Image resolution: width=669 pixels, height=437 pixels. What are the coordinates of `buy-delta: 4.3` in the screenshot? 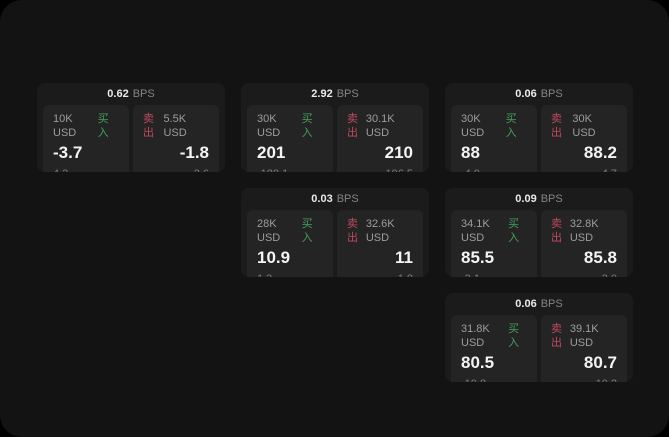 It's located at (86, 170).